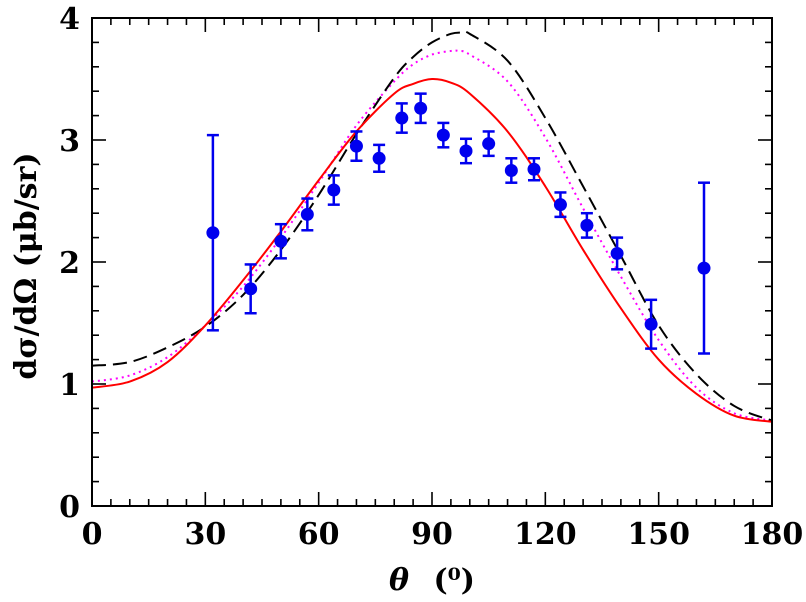 Image resolution: width=806 pixels, height=602 pixels. What do you see at coordinates (69, 19) in the screenshot?
I see `y-tick-label: 4` at bounding box center [69, 19].